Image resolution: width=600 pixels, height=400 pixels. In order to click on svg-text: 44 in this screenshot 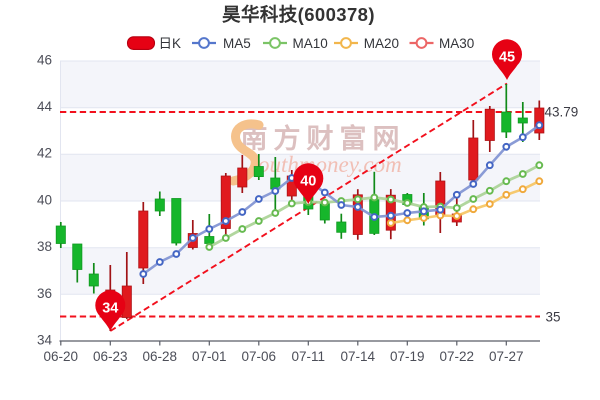, I will do `click(45, 106)`.